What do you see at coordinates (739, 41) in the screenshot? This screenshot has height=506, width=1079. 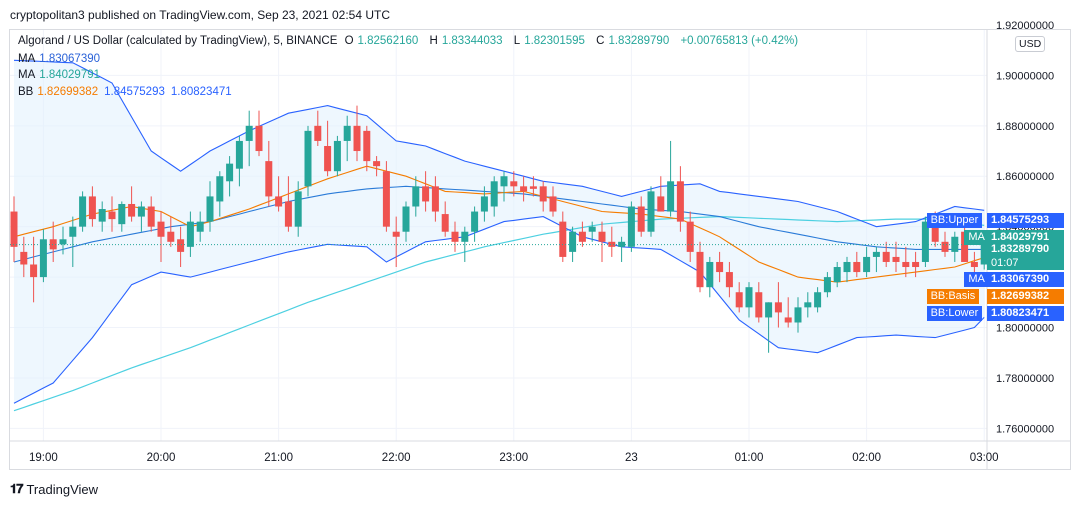 I see `change-value: +0.00765813 (+0.42%)` at bounding box center [739, 41].